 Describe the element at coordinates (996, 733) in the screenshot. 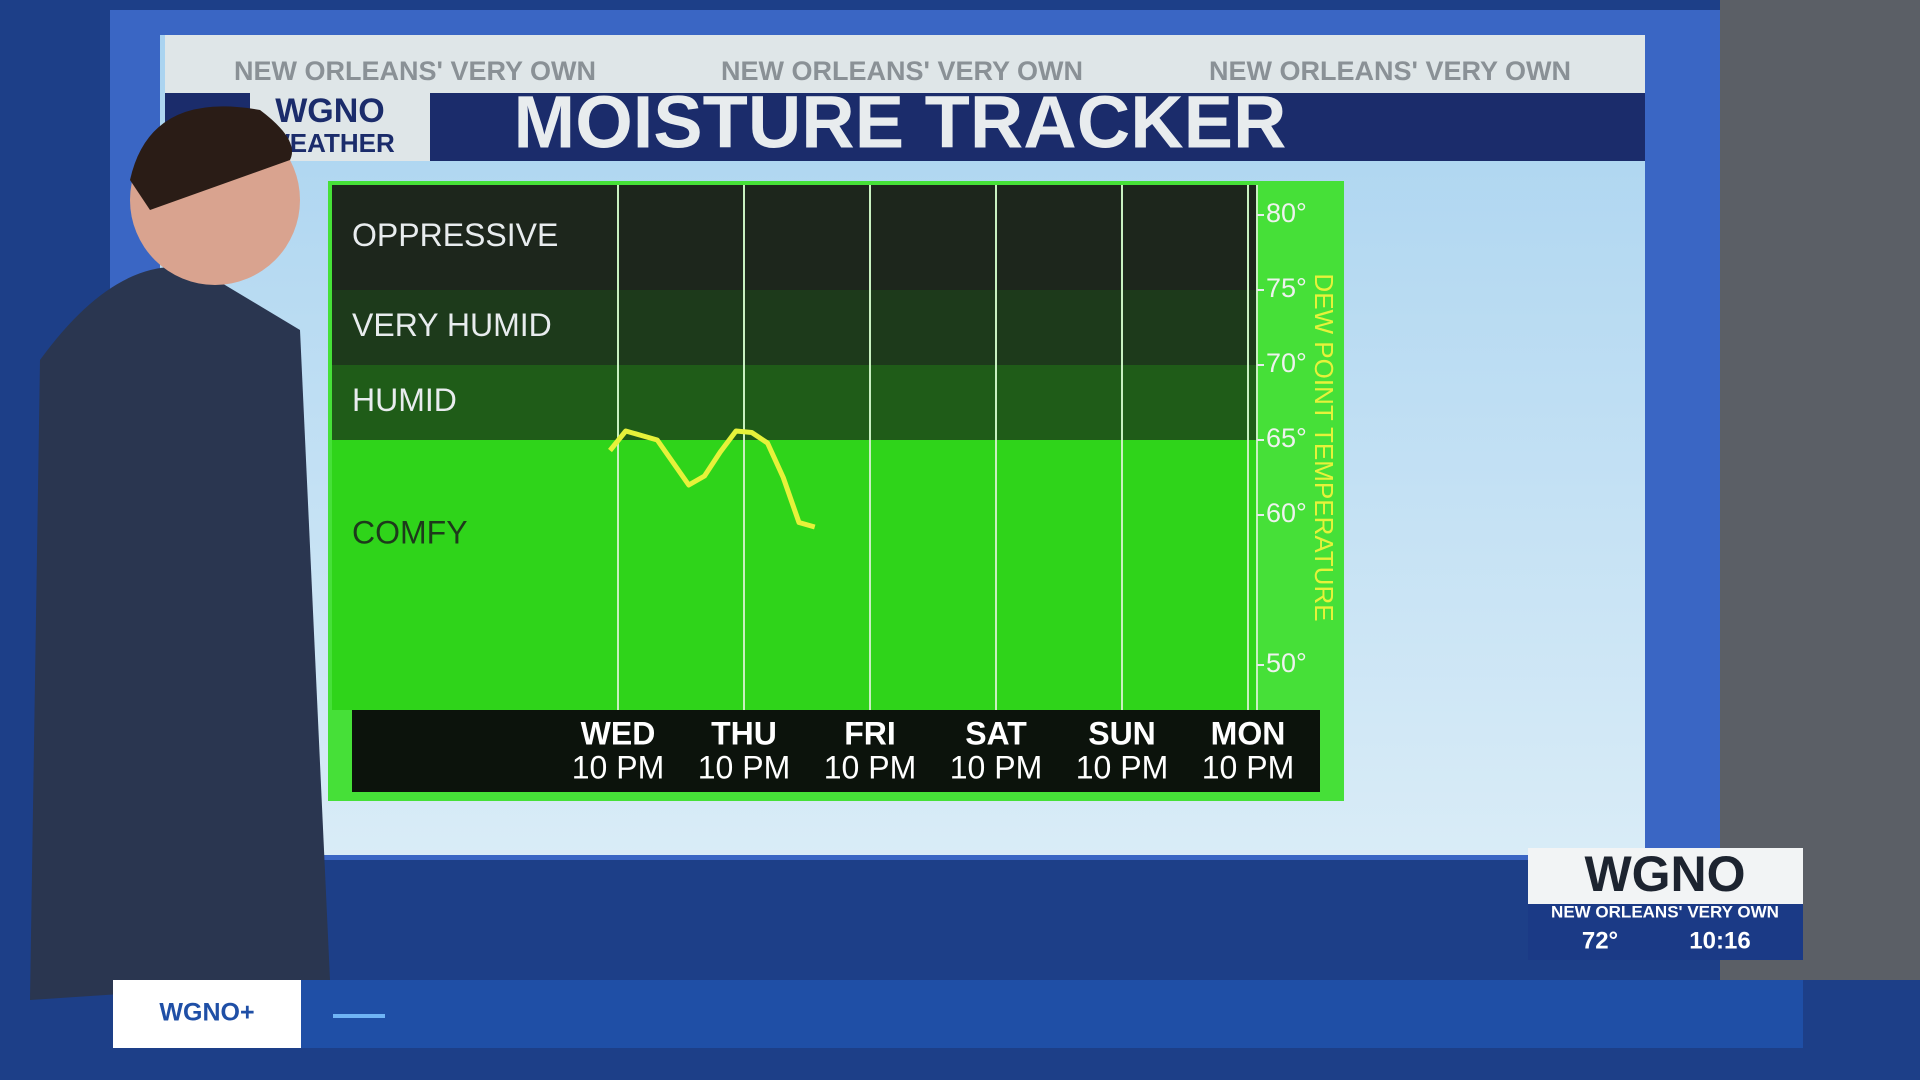

I see `x-tick-day: SAT` at that location.